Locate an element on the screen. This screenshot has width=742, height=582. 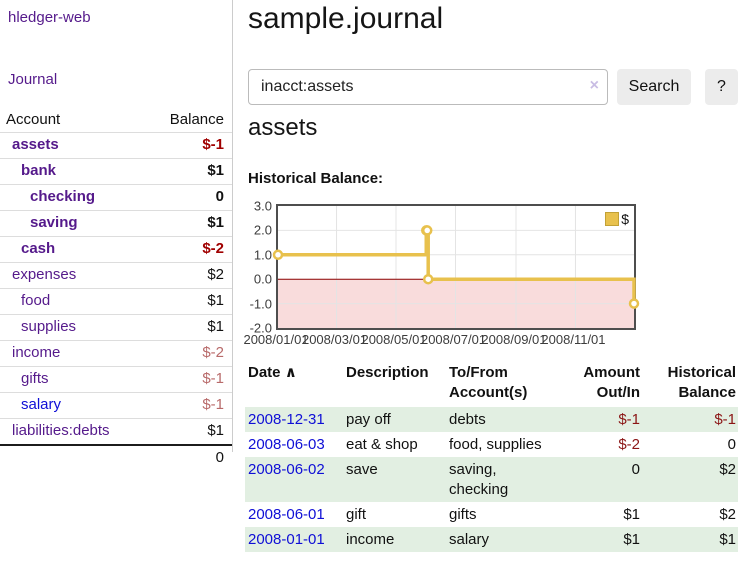
register-row: 2008-01-01 income salary $1 $1 is located at coordinates (491, 539).